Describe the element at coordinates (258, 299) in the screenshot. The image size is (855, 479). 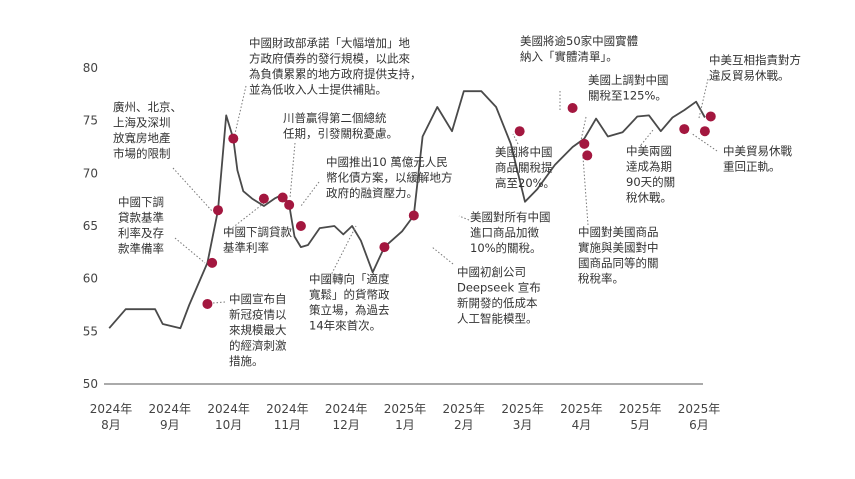
I see `annotation-line: 中國宣布自` at that location.